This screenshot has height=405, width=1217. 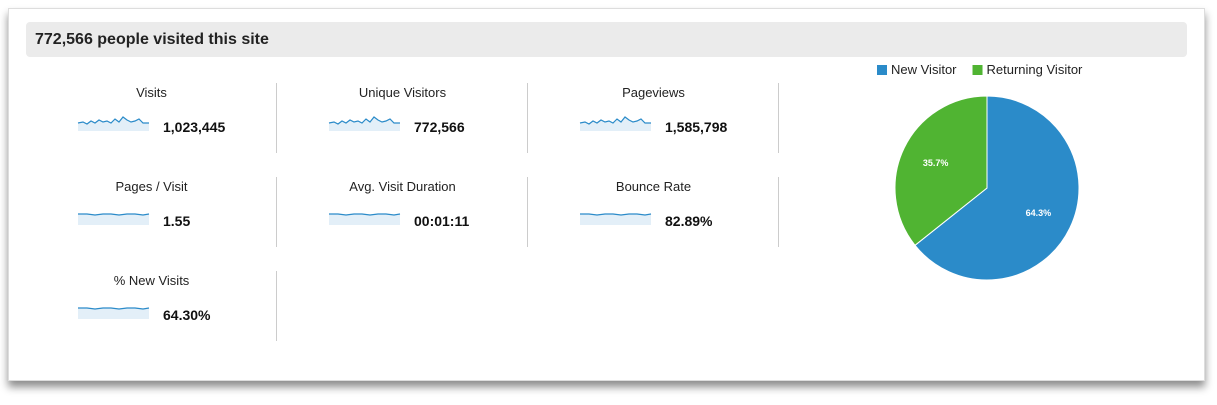 I want to click on metric: Pageviews 1,585,798, so click(x=653, y=118).